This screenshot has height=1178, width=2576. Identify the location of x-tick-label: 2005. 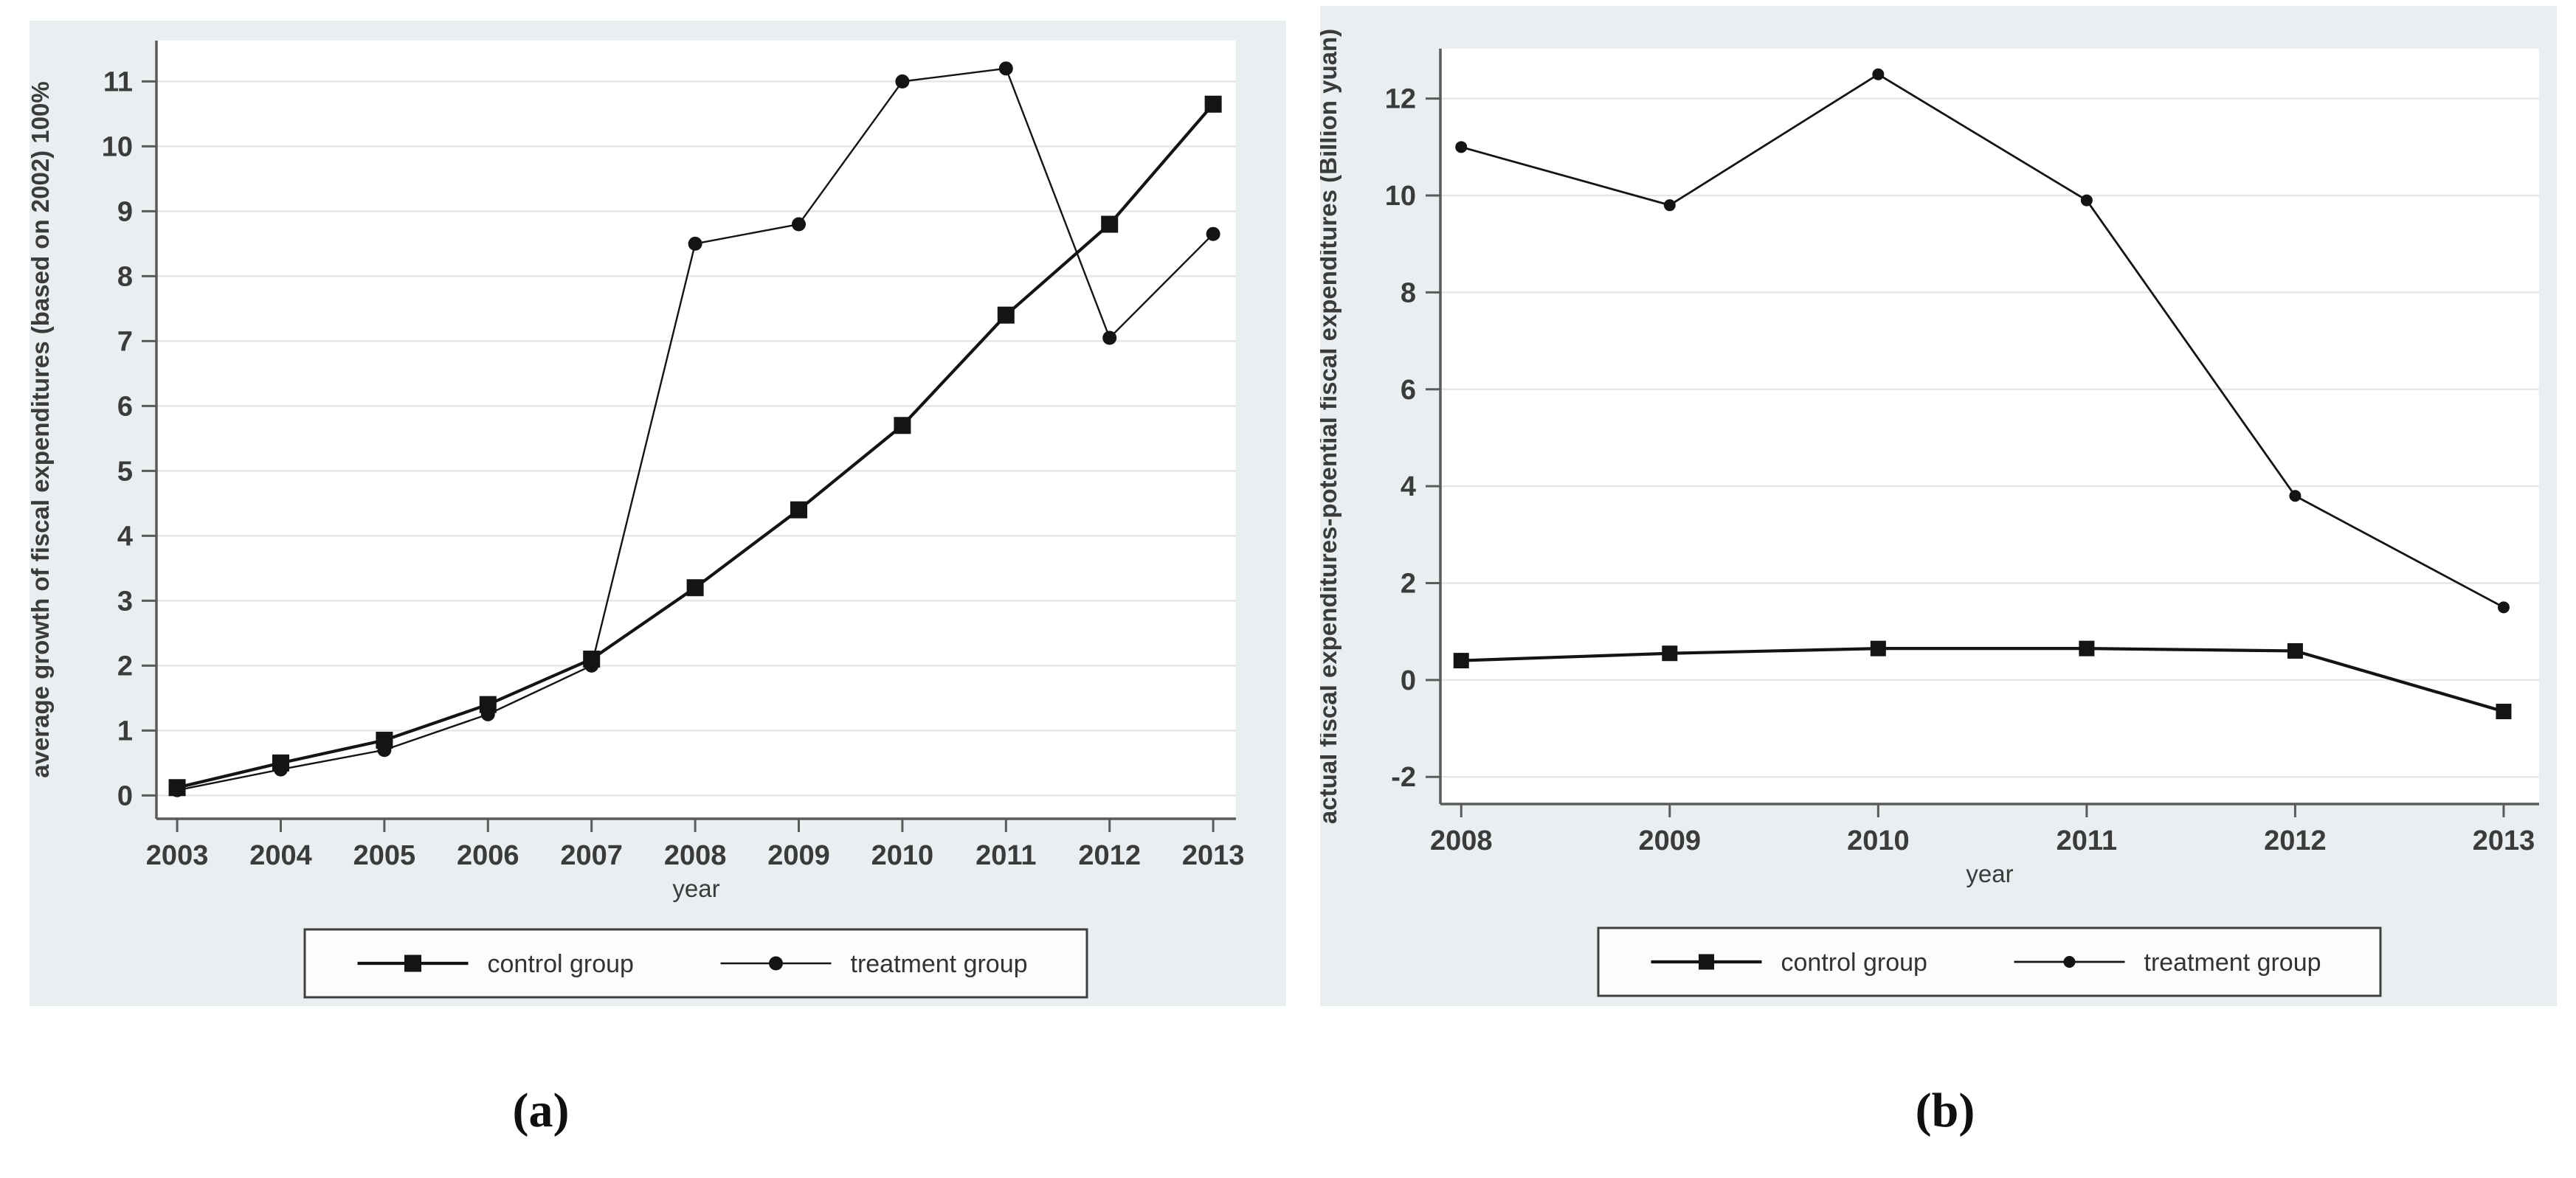
(385, 856).